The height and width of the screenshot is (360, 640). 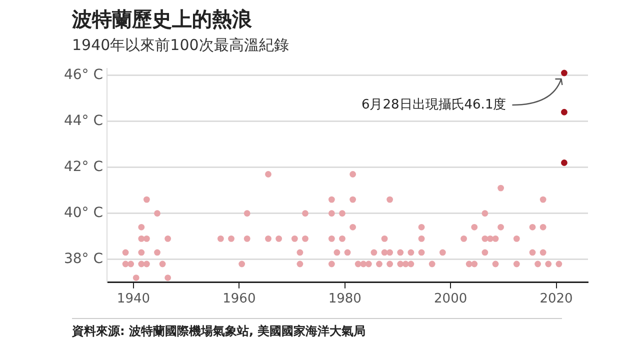 What do you see at coordinates (180, 45) in the screenshot?
I see `chart-subtitle: 1940年以來前100次最高溫紀錄` at bounding box center [180, 45].